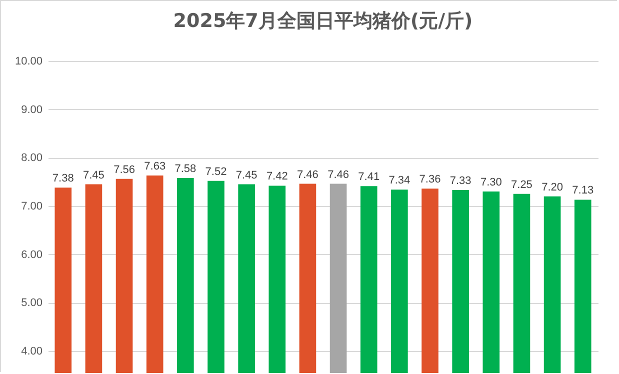 The width and height of the screenshot is (619, 374). I want to click on data-label: 7.13, so click(583, 190).